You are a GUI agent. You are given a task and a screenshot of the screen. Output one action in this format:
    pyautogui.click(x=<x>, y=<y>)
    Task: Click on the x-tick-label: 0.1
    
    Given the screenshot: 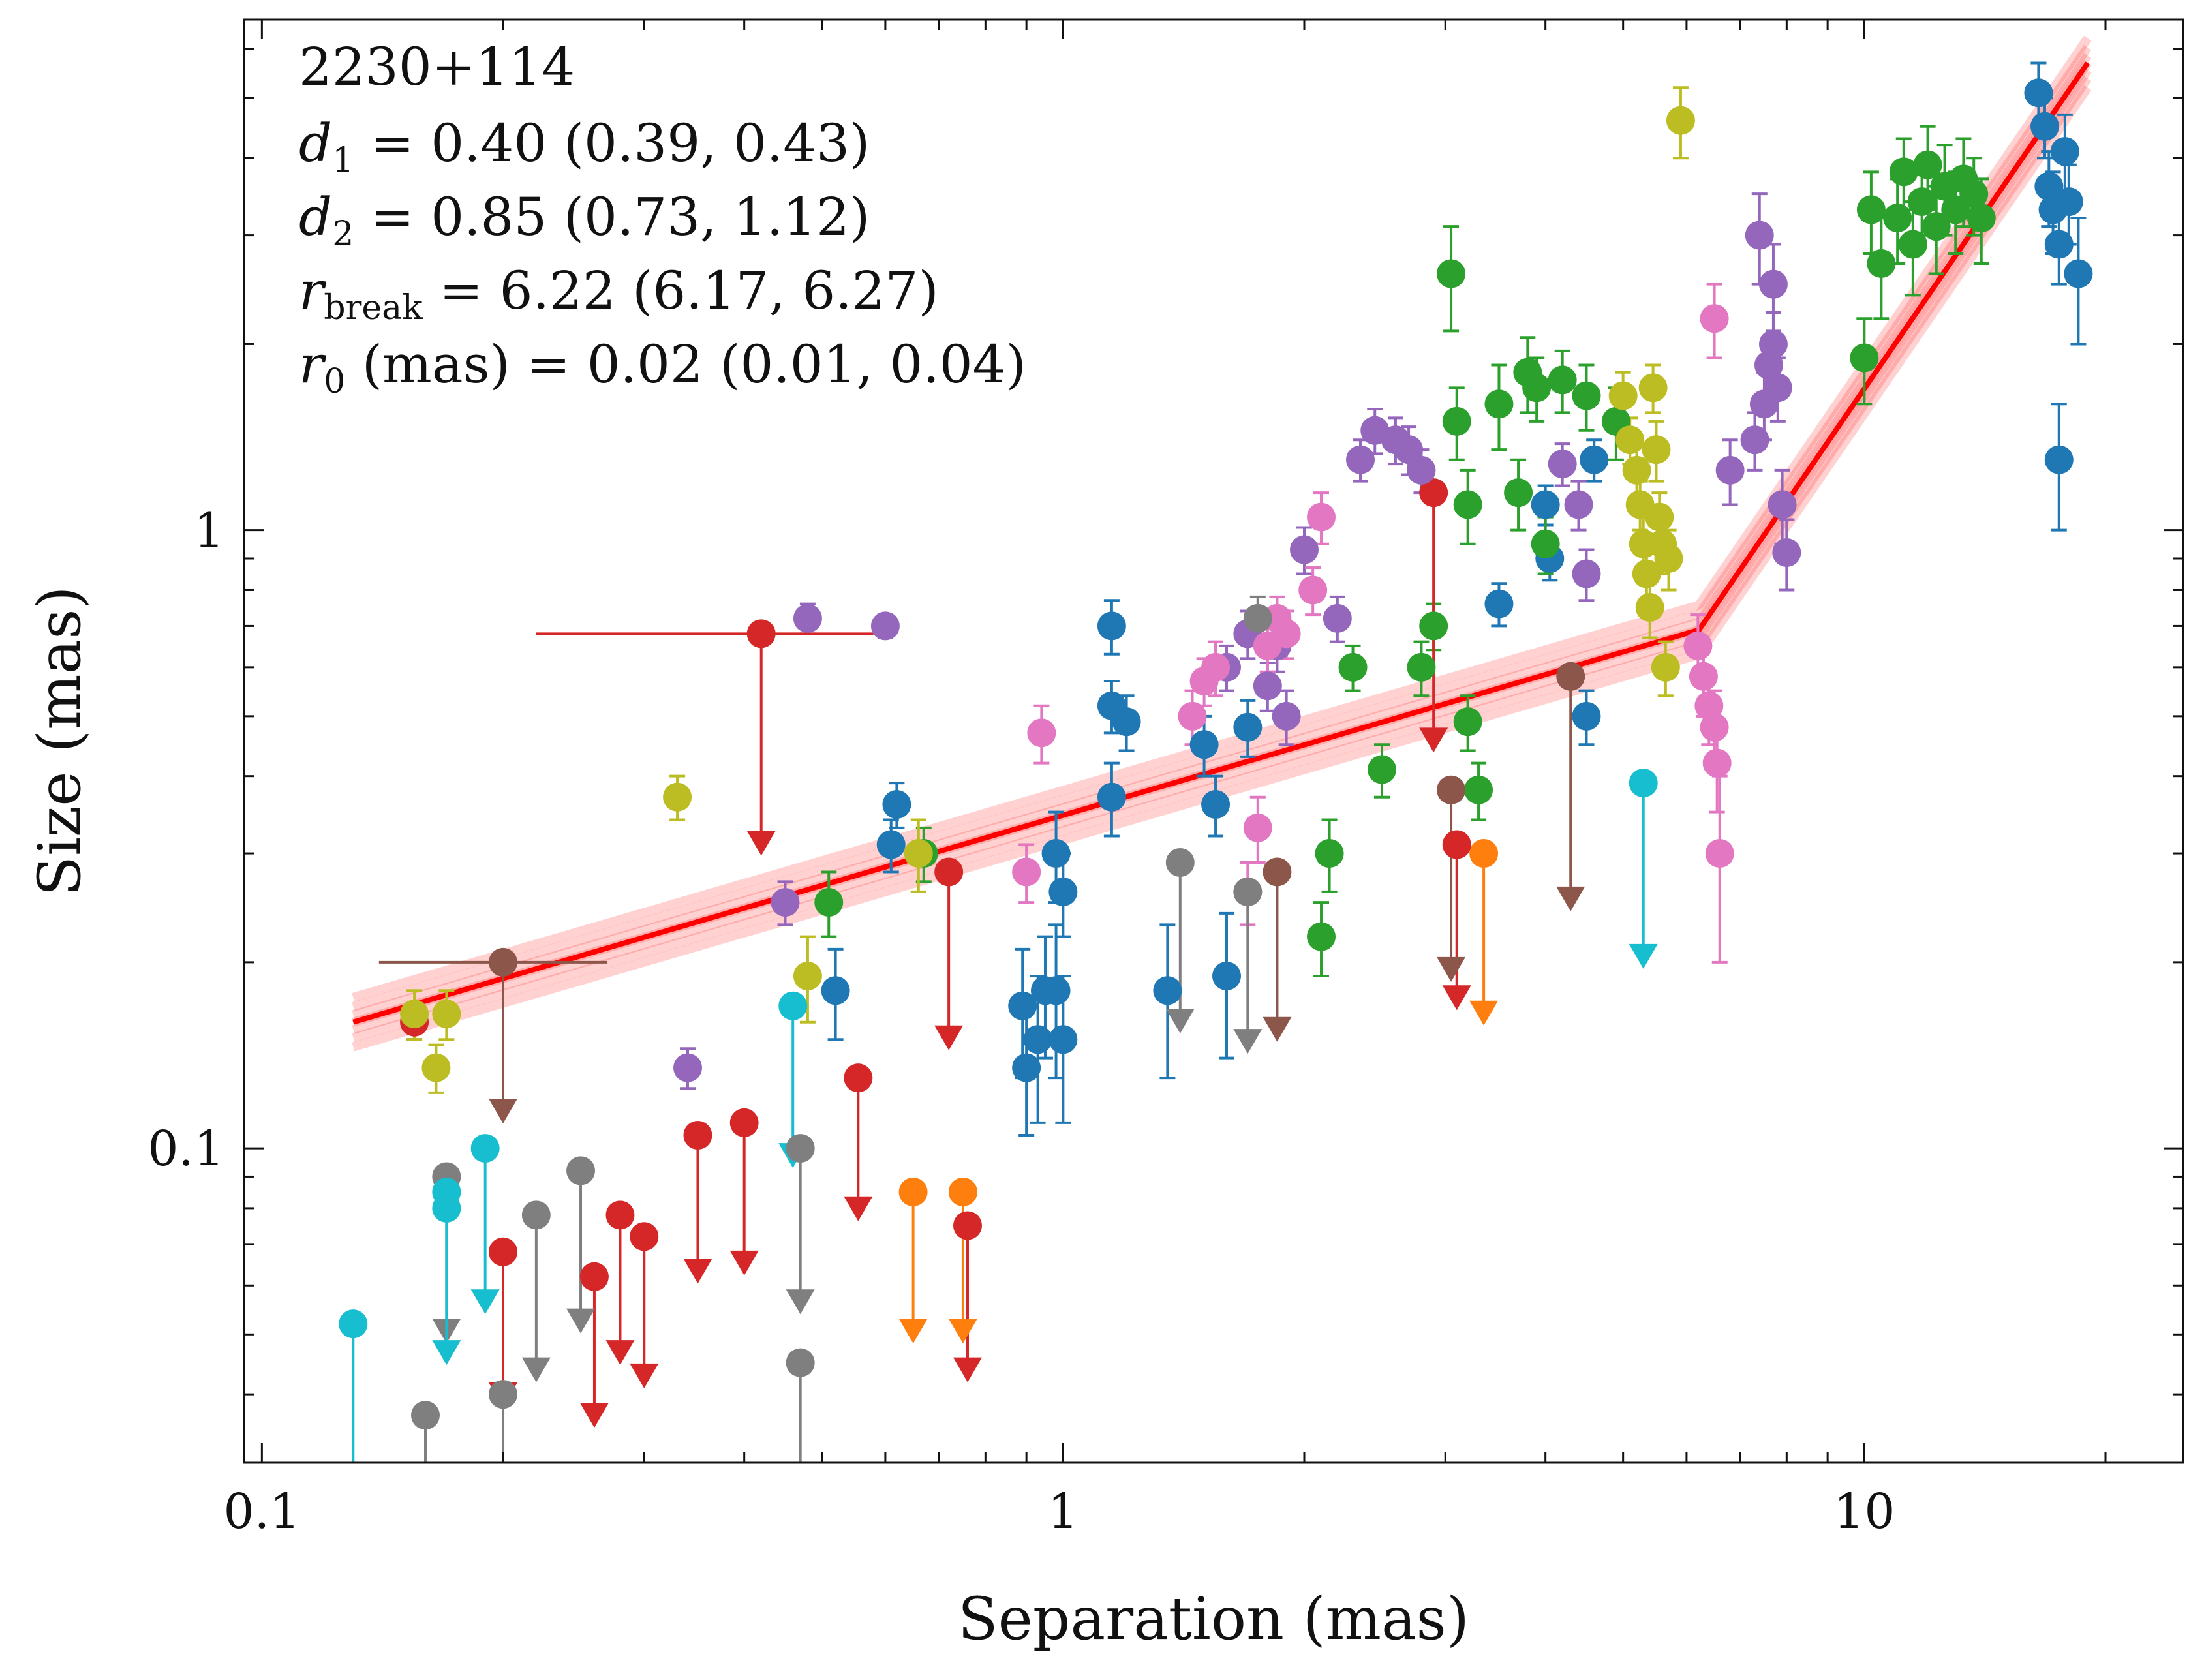 What is the action you would take?
    pyautogui.click(x=262, y=1512)
    